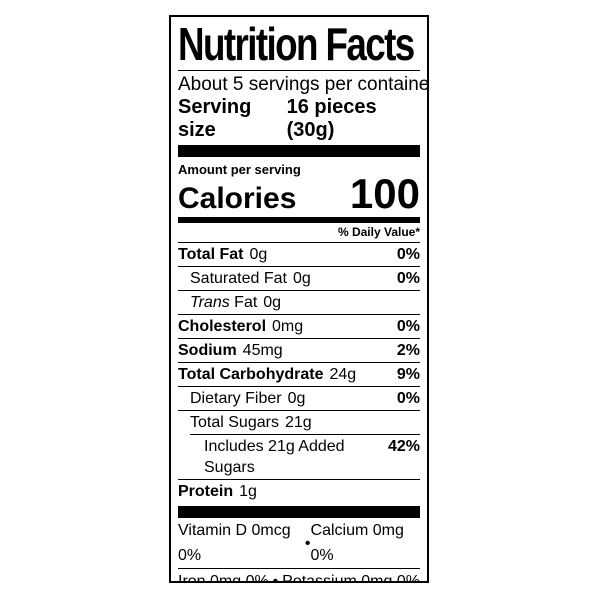 Image resolution: width=600 pixels, height=600 pixels. I want to click on vitamin-right: Calcium 0mg 0%, so click(357, 543).